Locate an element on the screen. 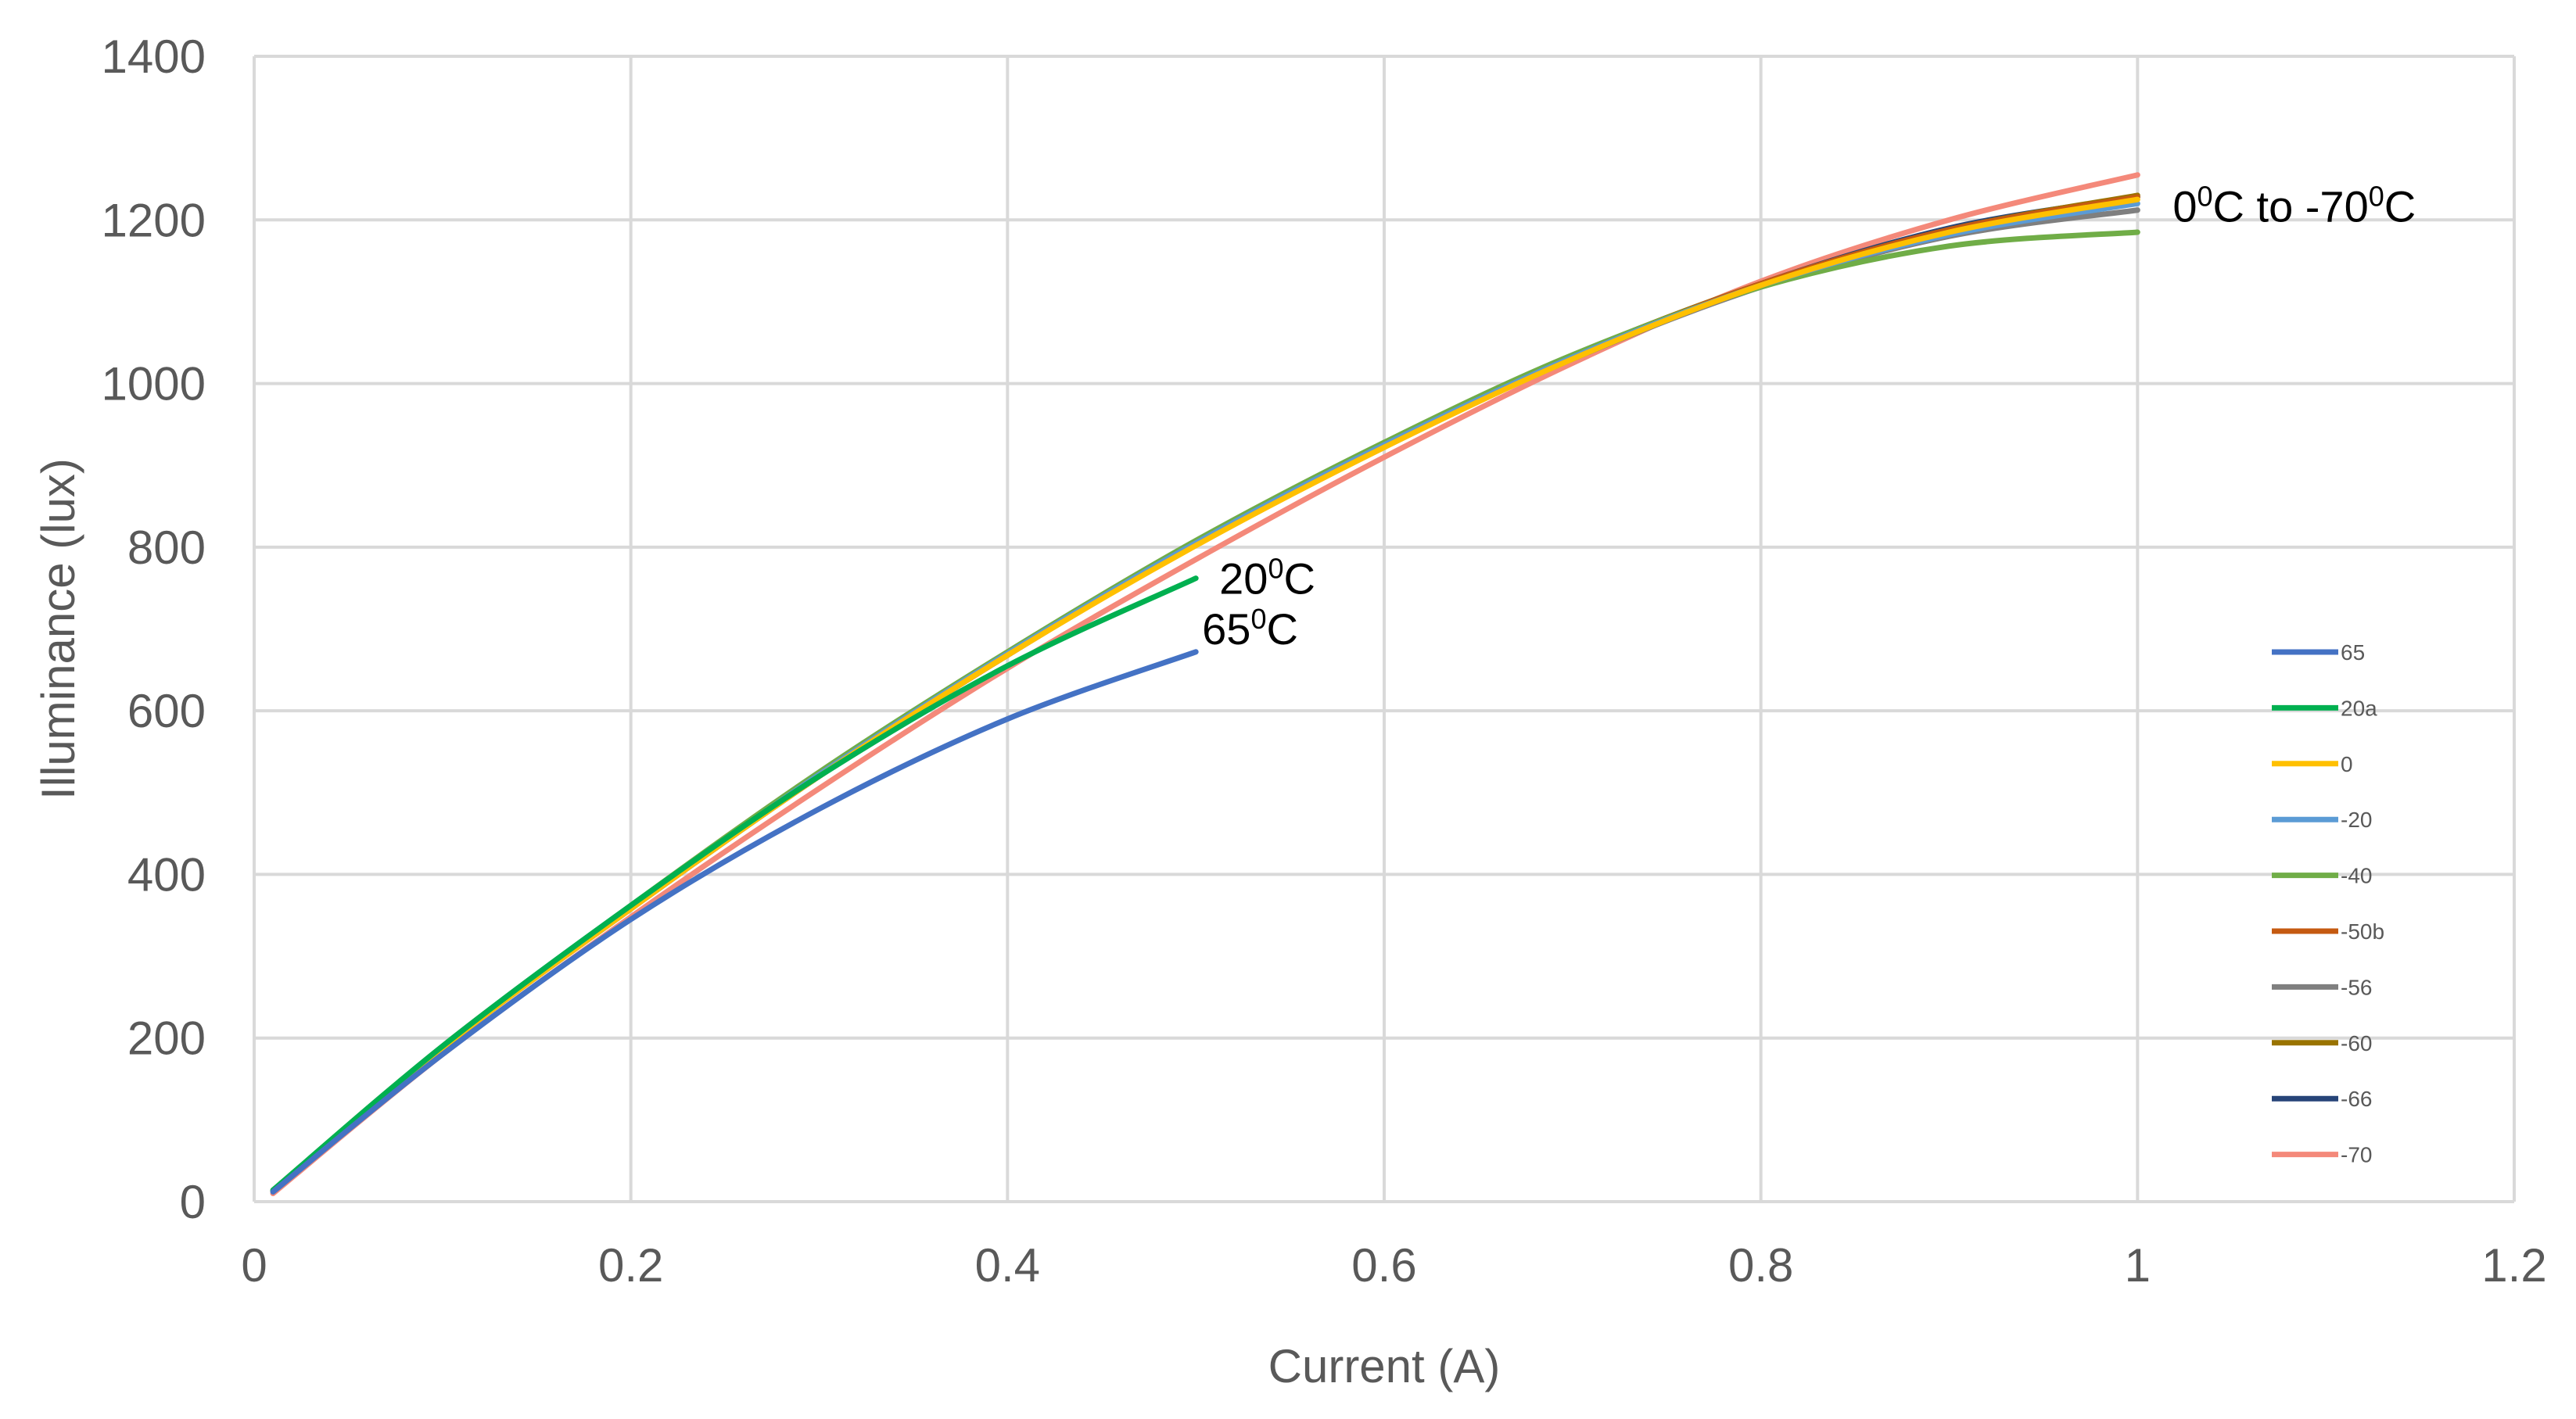 This screenshot has height=1419, width=2576. x-tick-label: 0 is located at coordinates (254, 1265).